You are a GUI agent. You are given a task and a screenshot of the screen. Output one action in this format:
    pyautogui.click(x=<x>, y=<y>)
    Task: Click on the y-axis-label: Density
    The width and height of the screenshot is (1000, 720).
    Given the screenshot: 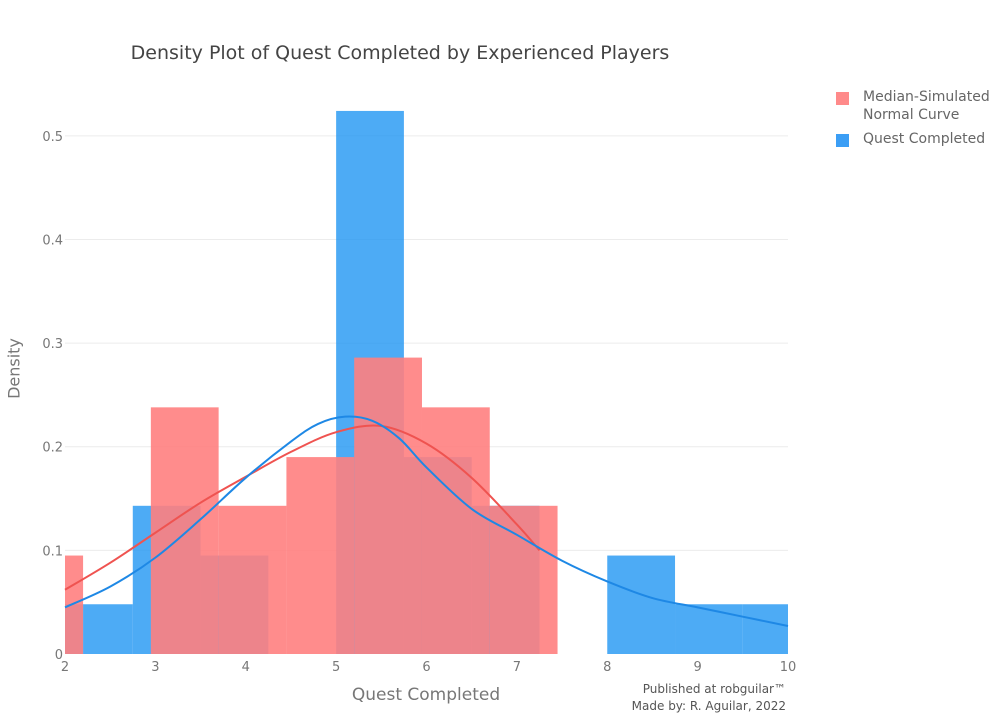 What is the action you would take?
    pyautogui.click(x=14, y=368)
    